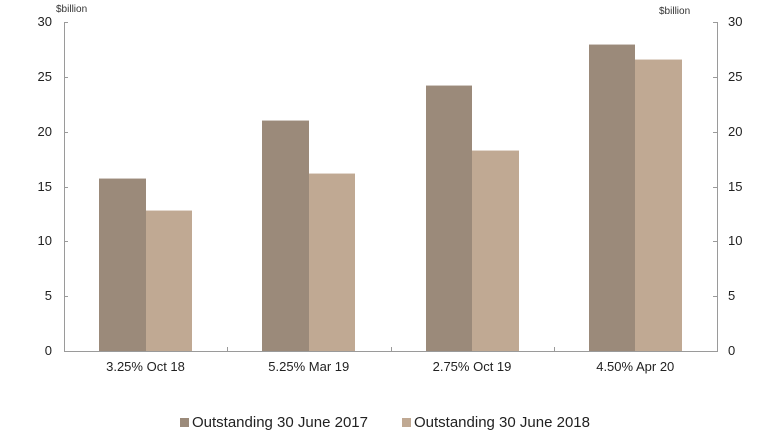 This screenshot has height=445, width=768. What do you see at coordinates (44, 241) in the screenshot?
I see `left-tick-label: 10` at bounding box center [44, 241].